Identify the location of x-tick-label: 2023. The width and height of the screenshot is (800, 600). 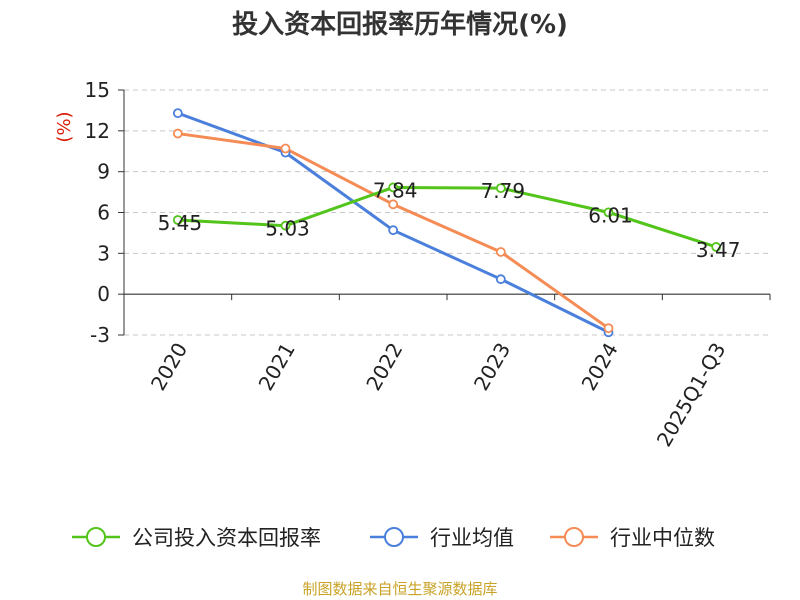
(492, 367).